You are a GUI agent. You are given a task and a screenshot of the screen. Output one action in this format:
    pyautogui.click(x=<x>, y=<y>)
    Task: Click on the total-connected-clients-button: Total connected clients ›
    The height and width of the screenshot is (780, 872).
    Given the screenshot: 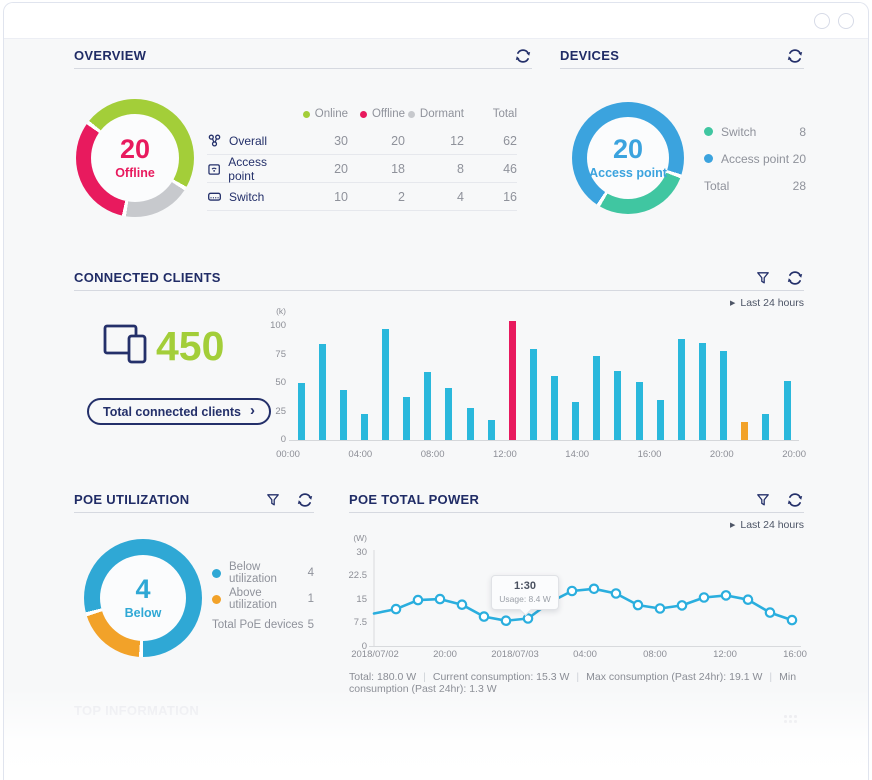 What is the action you would take?
    pyautogui.click(x=179, y=411)
    